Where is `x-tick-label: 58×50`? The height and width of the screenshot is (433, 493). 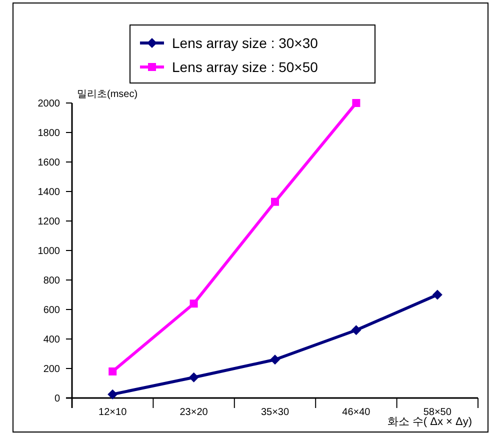
x-tick-label: 58×50 is located at coordinates (437, 412).